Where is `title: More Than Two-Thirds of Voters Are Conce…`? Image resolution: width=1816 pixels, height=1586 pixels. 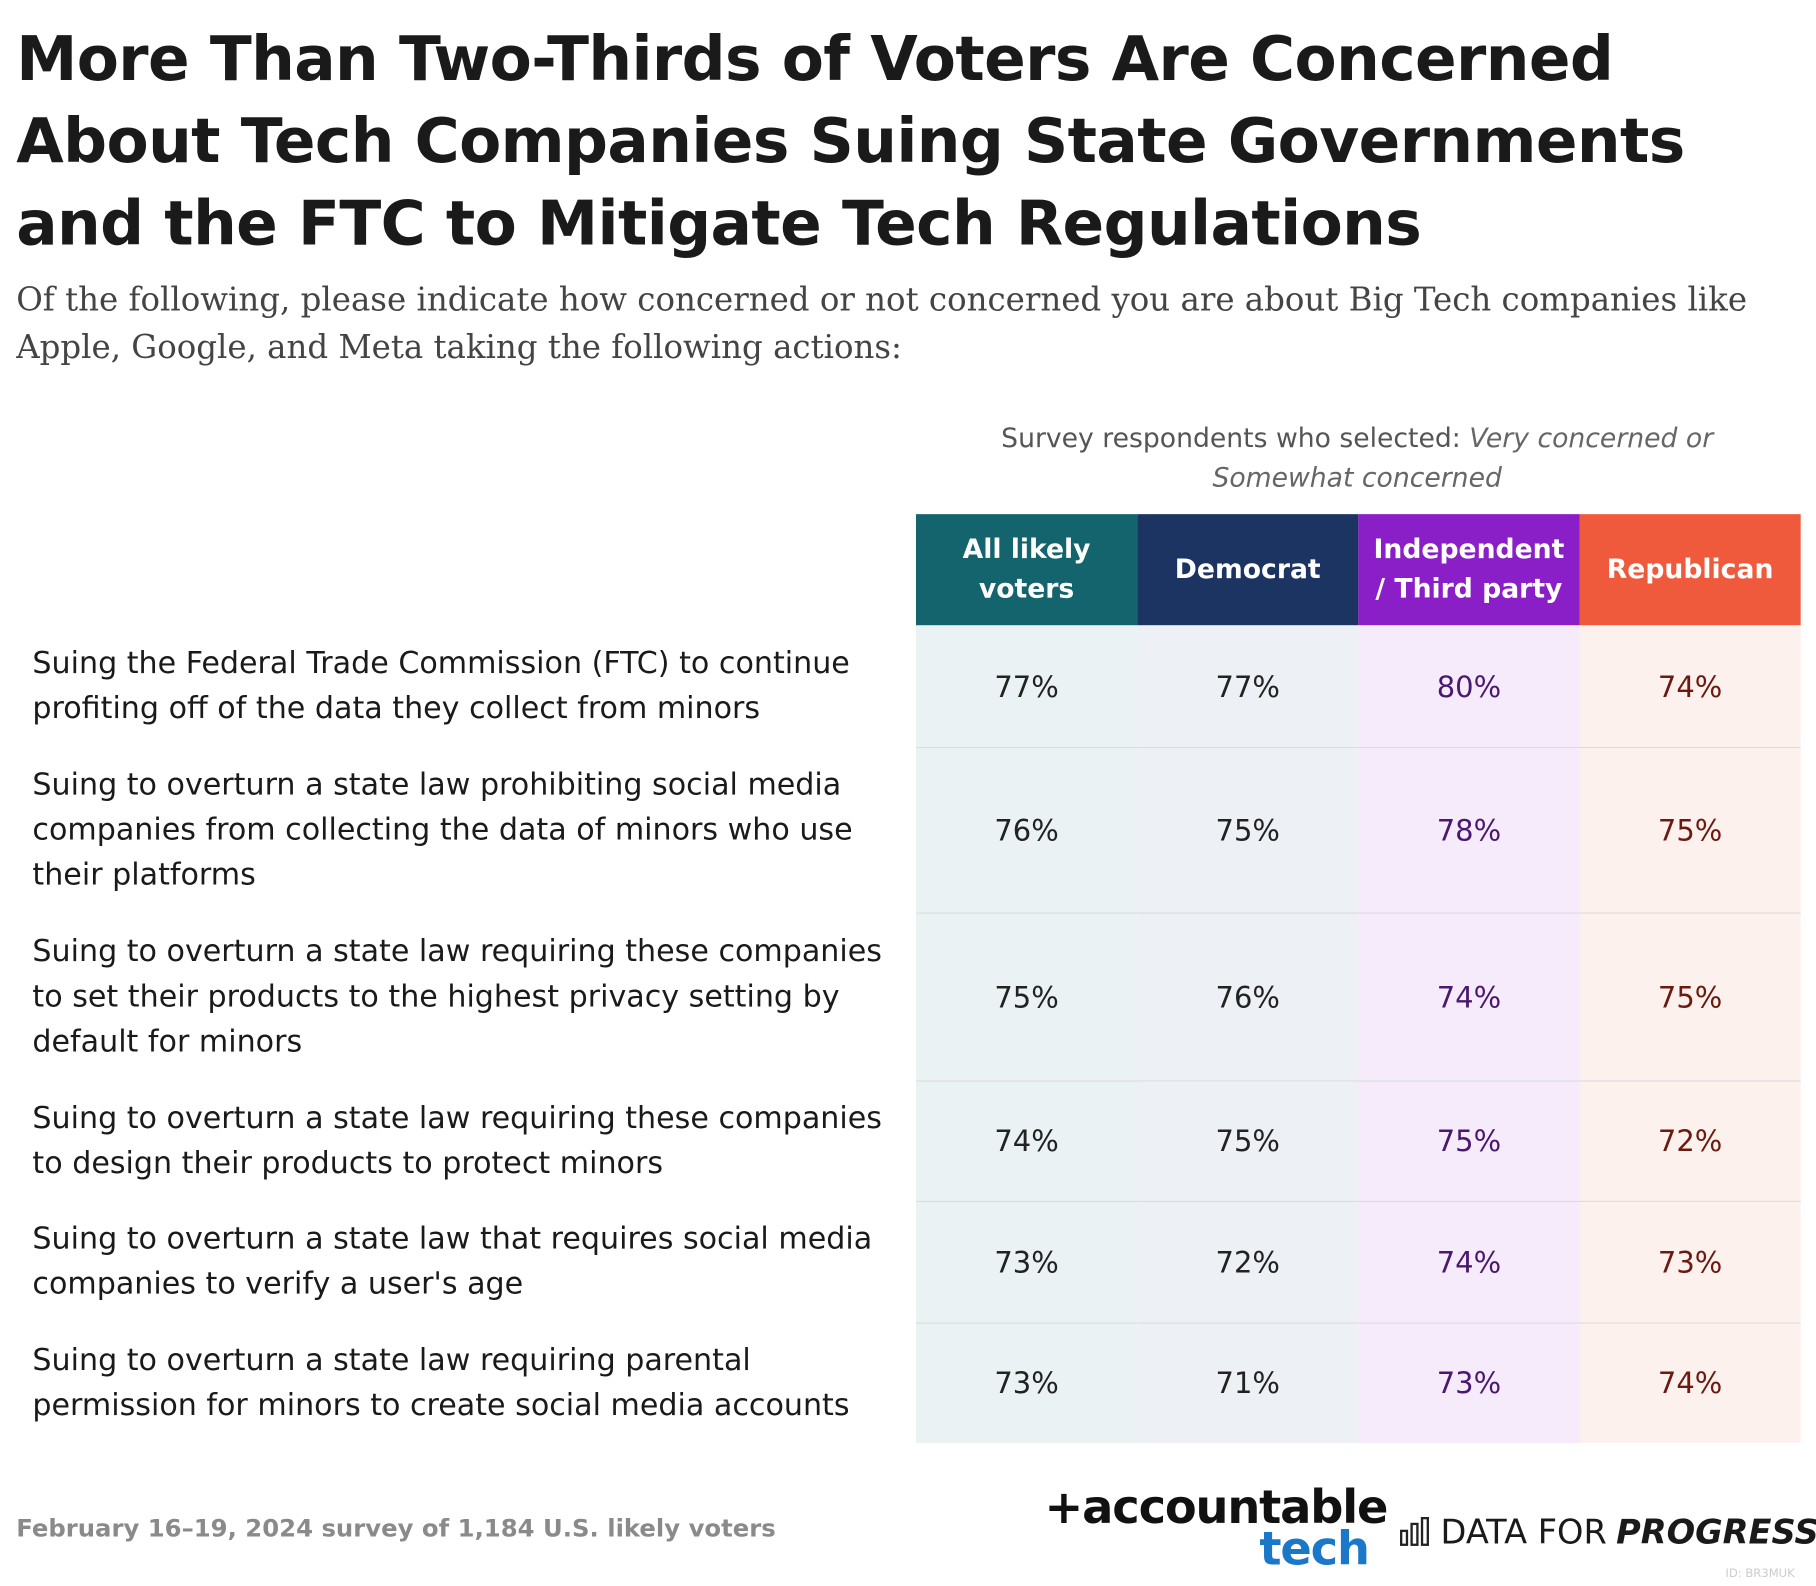
title: More Than Two-Thirds of Voters Are Conce… is located at coordinates (850, 142).